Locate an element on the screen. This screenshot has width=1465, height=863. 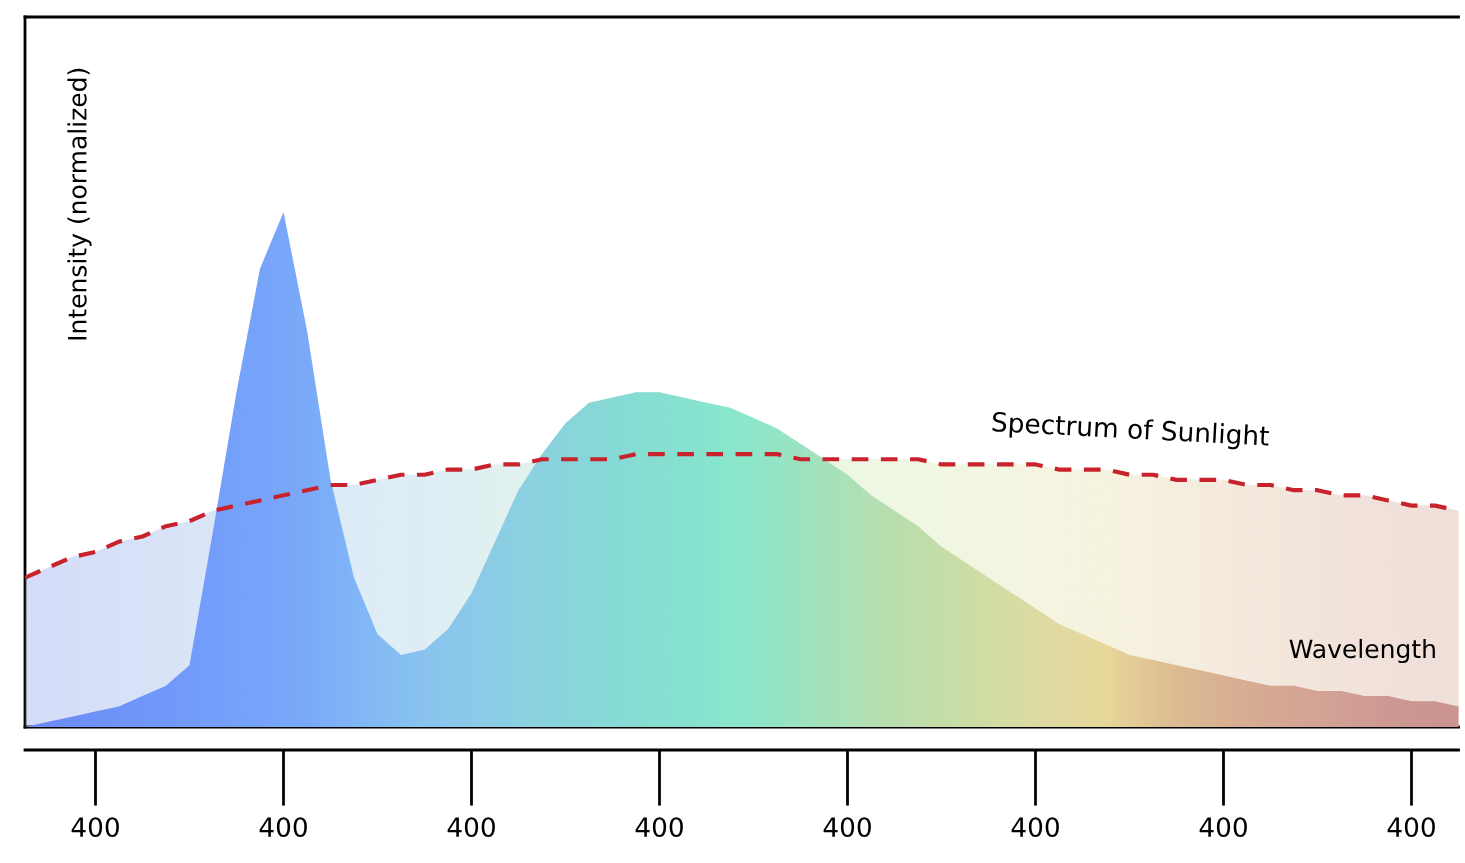
x-axis-title: Wavelength is located at coordinates (1362, 651).